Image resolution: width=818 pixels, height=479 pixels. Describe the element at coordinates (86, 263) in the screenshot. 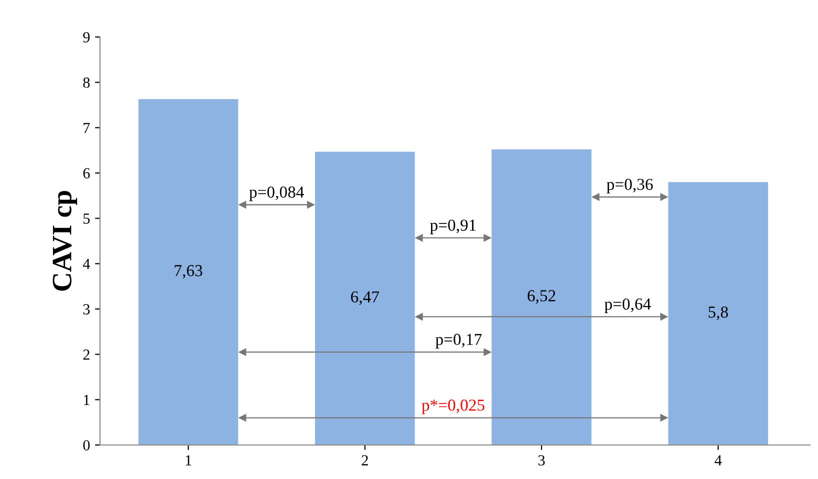

I see `y-tick-label: 4` at that location.